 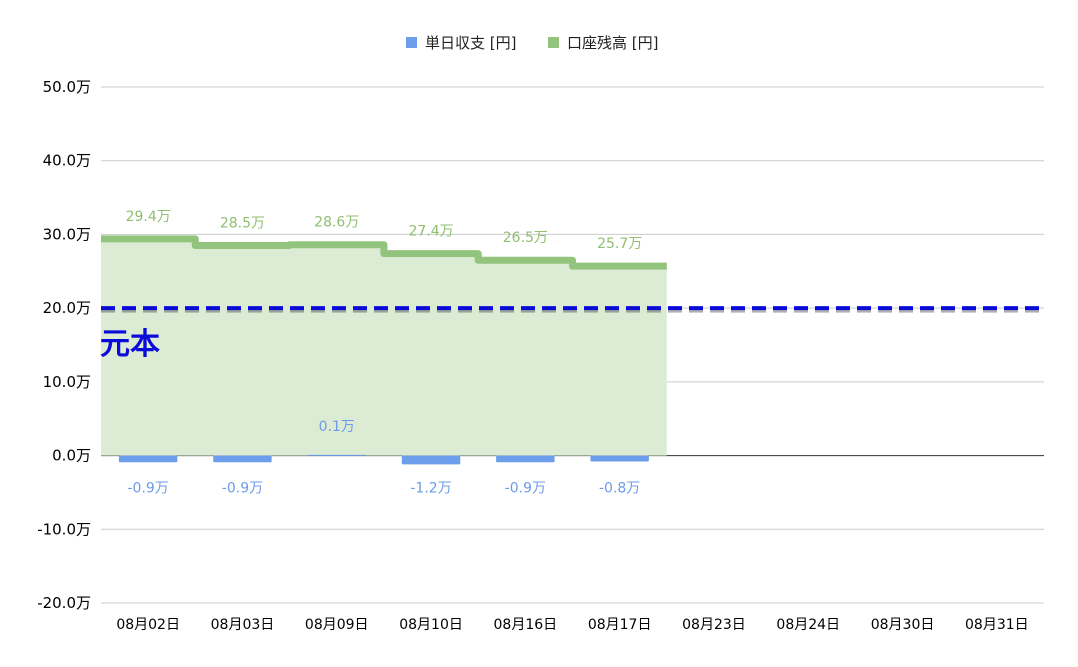 What do you see at coordinates (526, 625) in the screenshot?
I see `x-tick-label: 08月16日` at bounding box center [526, 625].